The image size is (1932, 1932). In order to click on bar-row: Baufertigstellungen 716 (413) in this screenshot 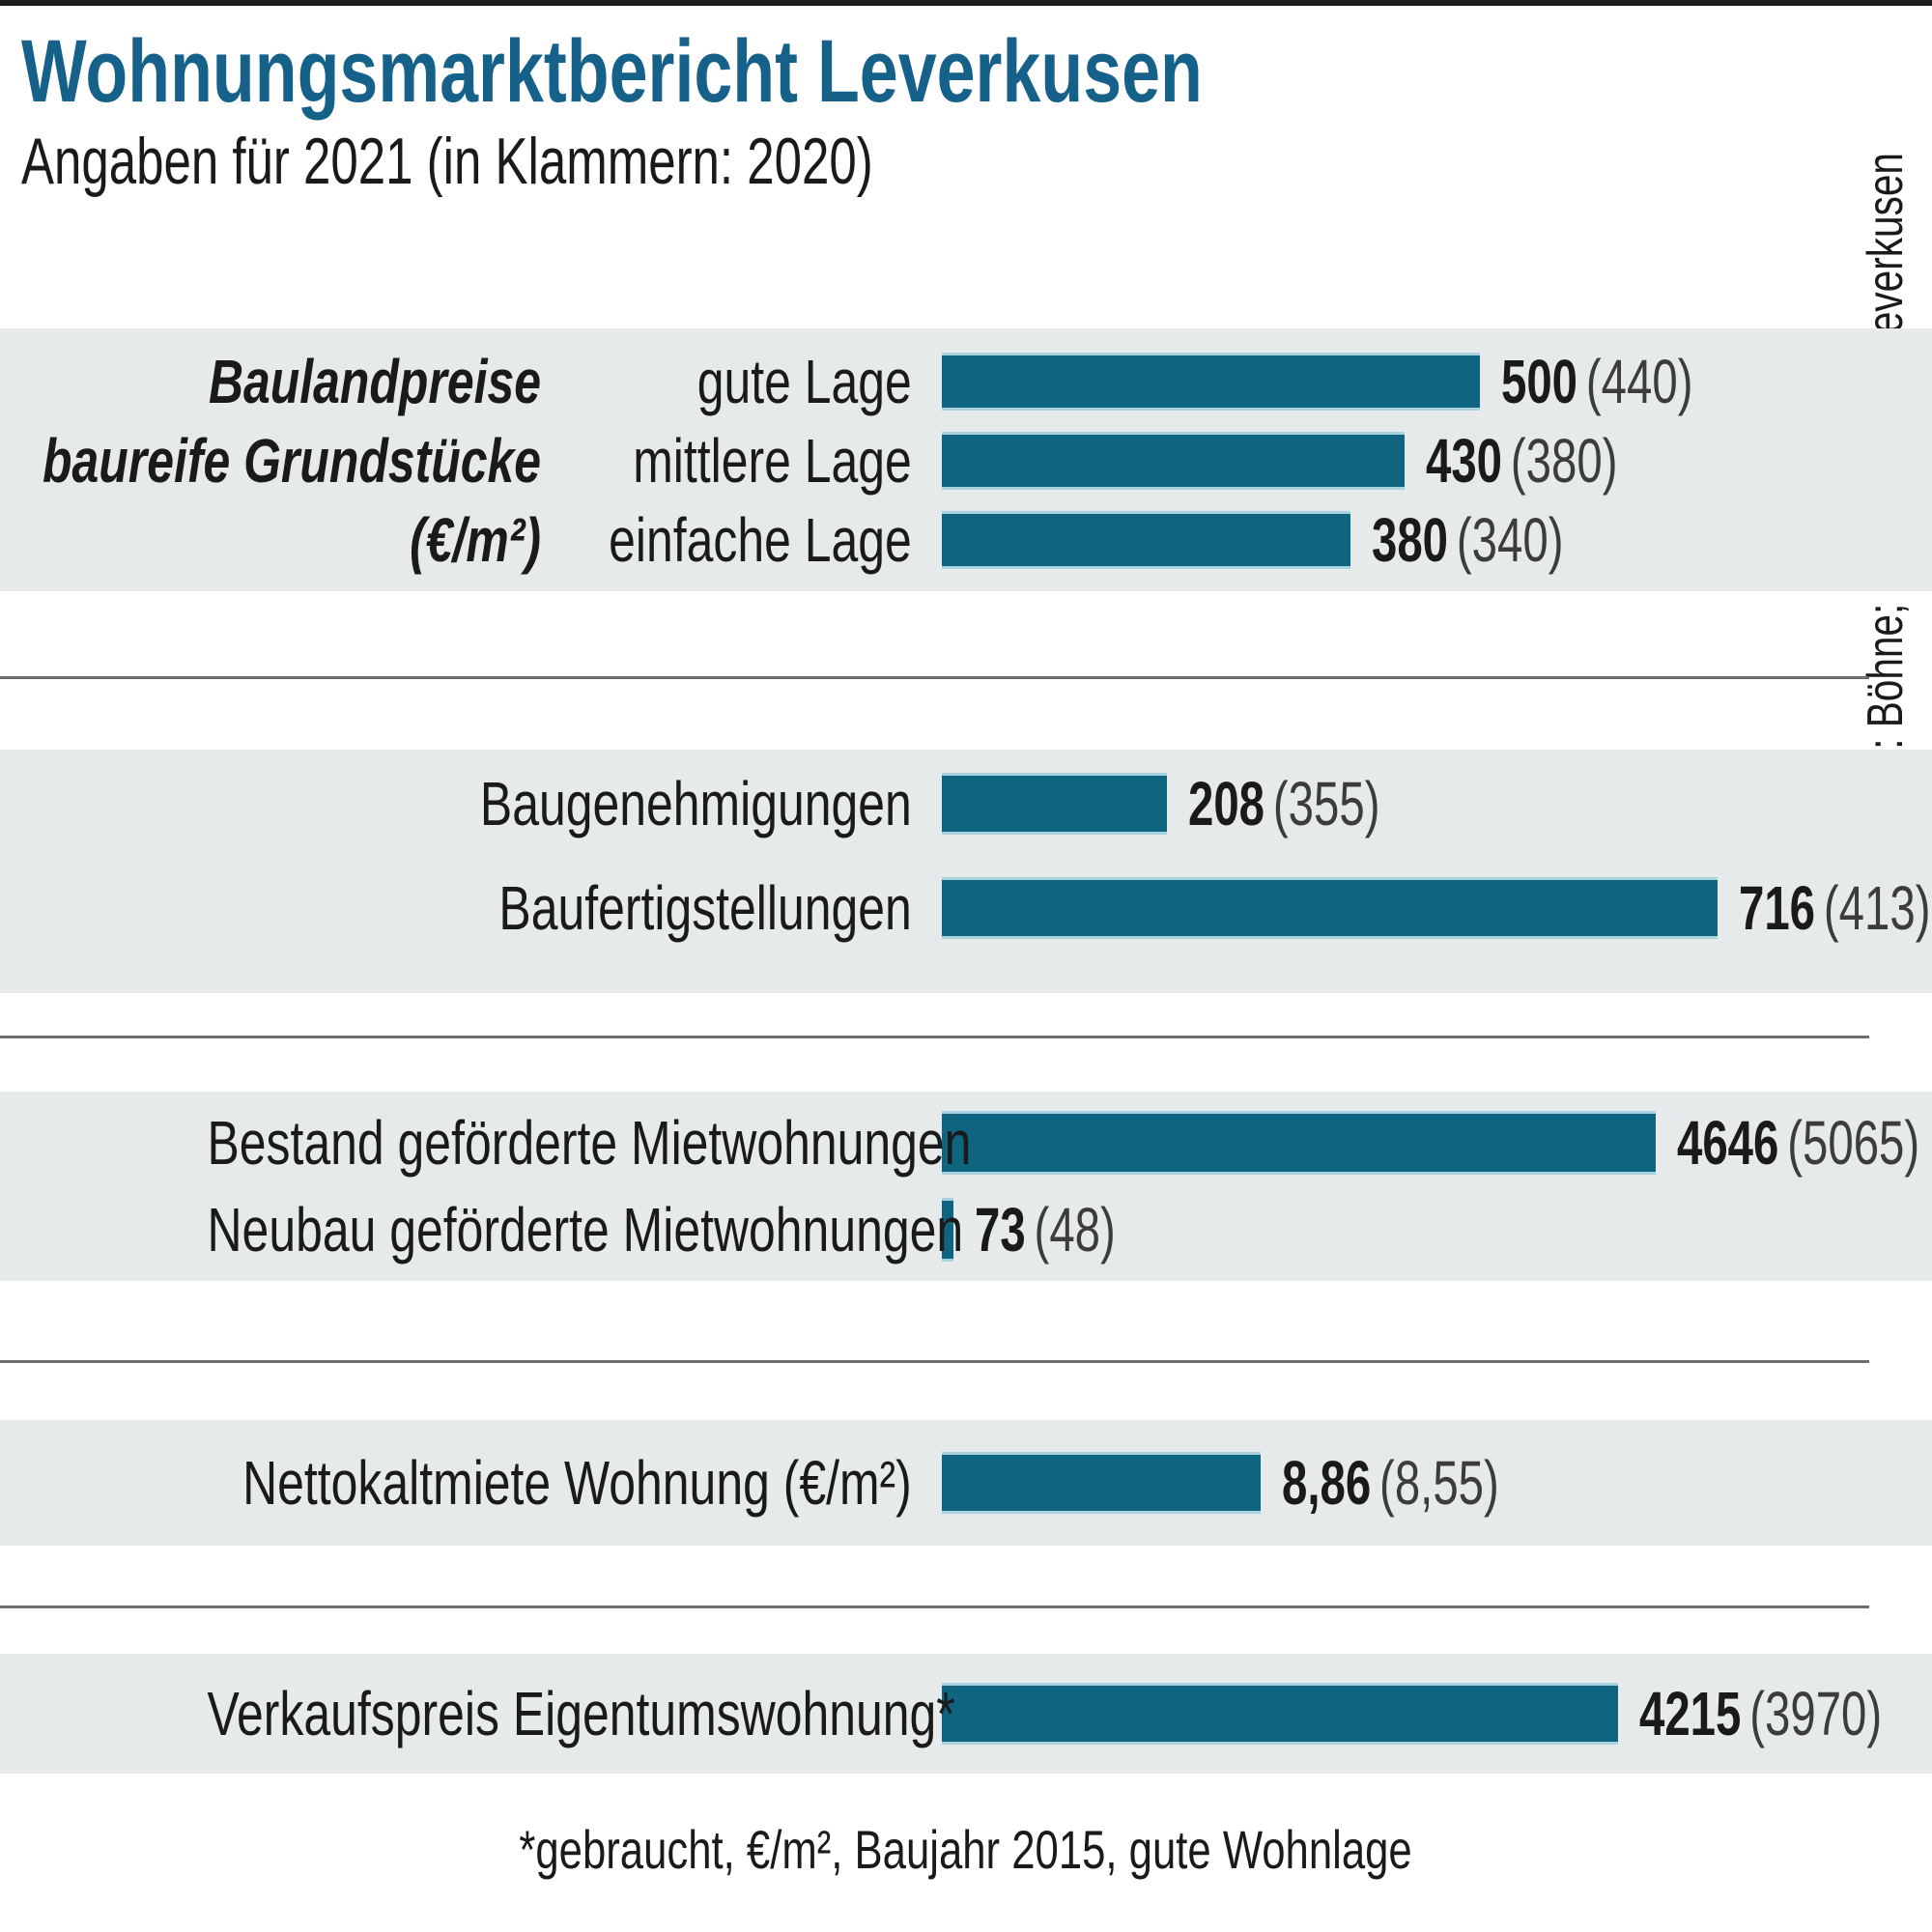, I will do `click(966, 908)`.